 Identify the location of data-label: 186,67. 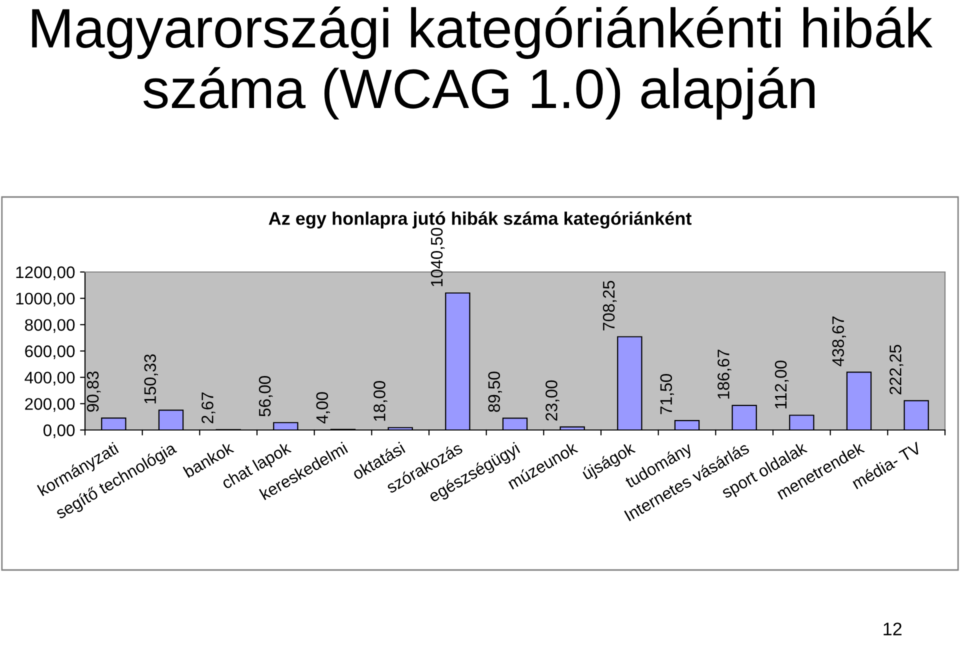
(725, 374).